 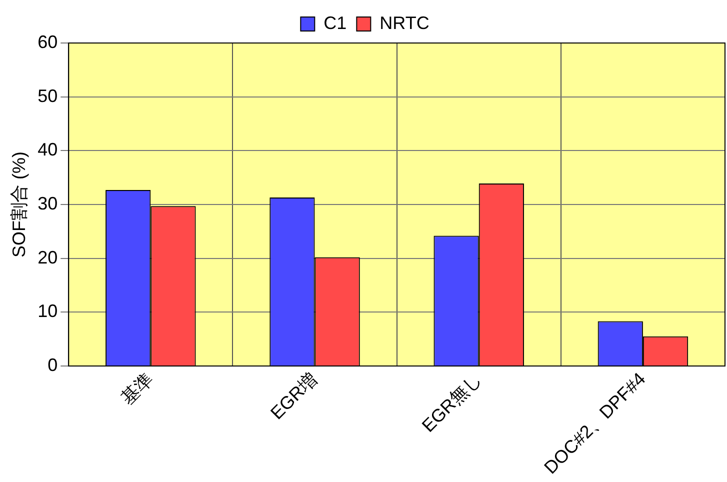 I want to click on y-tick-label: 50, so click(x=48, y=96).